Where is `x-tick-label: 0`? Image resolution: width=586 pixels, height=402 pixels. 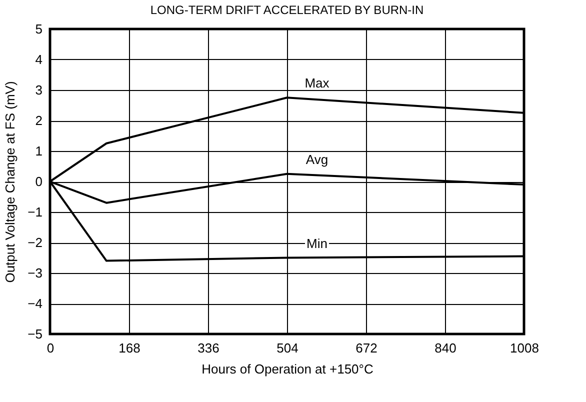 x-tick-label: 0 is located at coordinates (50, 348).